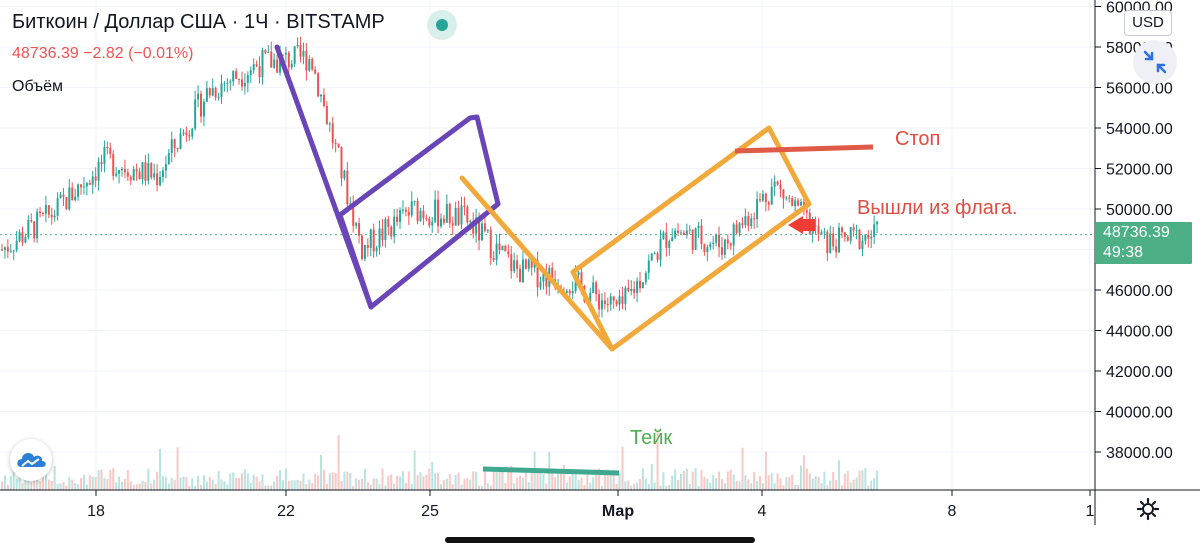 Image resolution: width=1200 pixels, height=555 pixels. I want to click on collapse-arrows-icon, so click(1155, 62).